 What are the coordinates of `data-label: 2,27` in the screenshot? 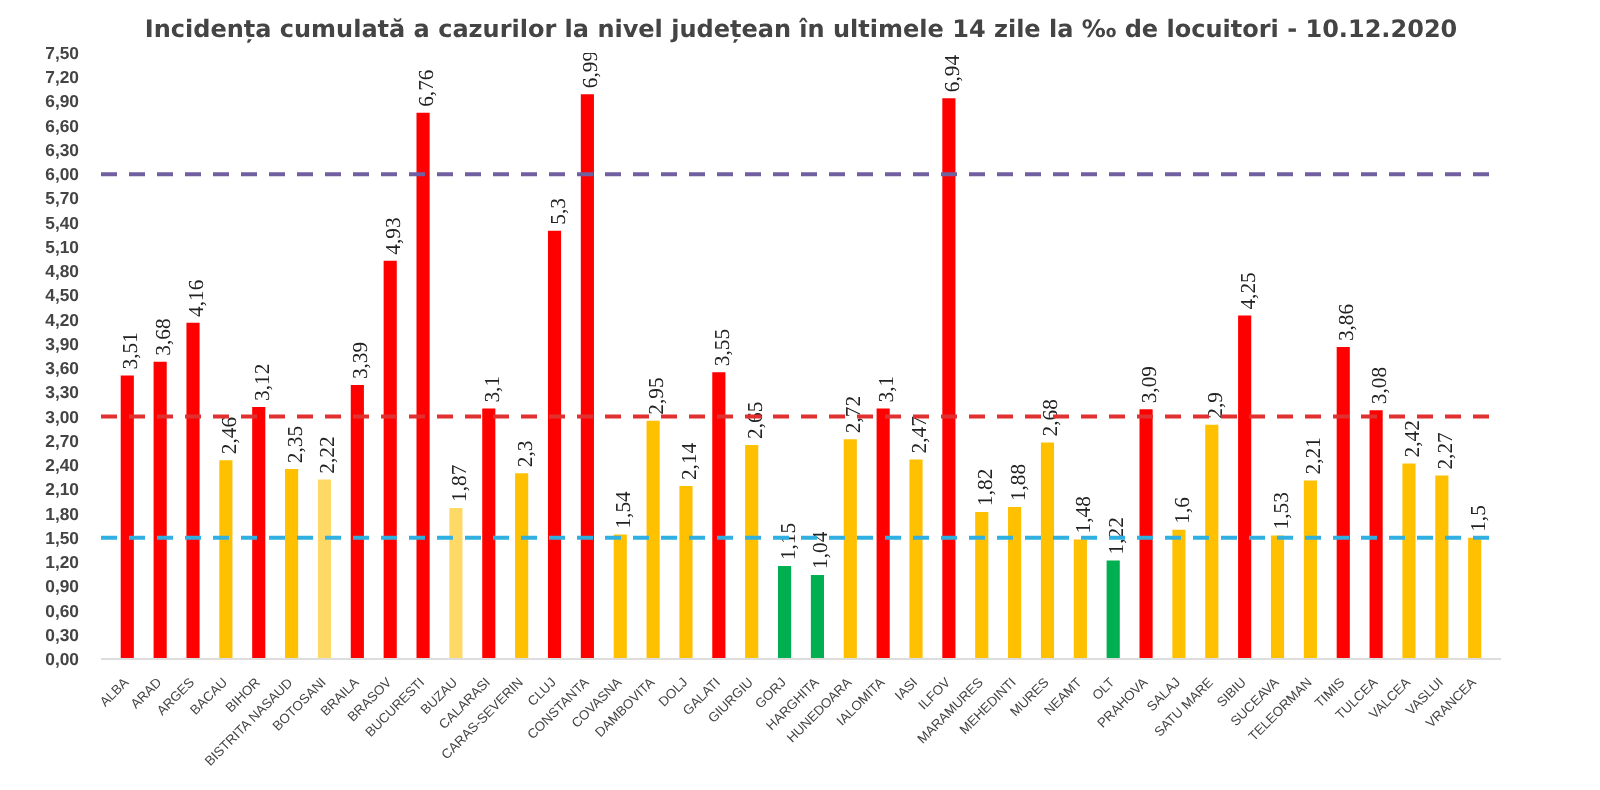 It's located at (1446, 450).